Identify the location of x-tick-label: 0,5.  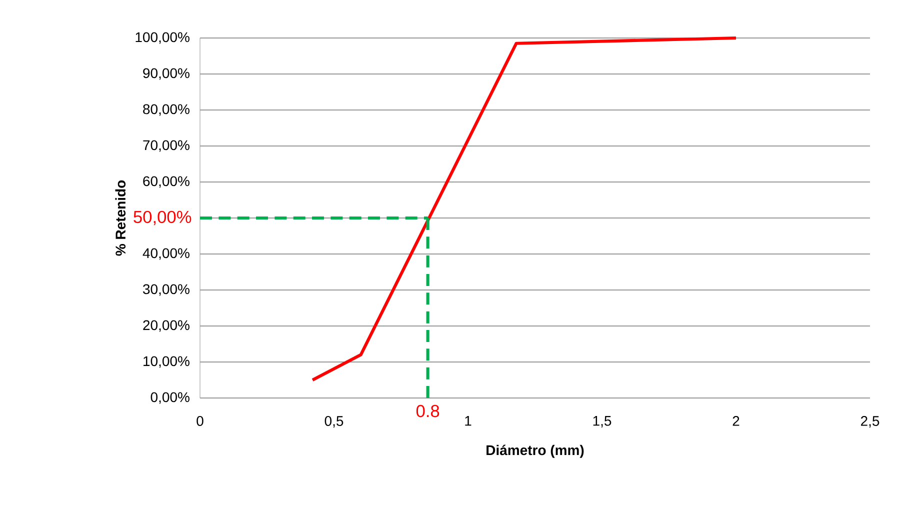
(334, 422).